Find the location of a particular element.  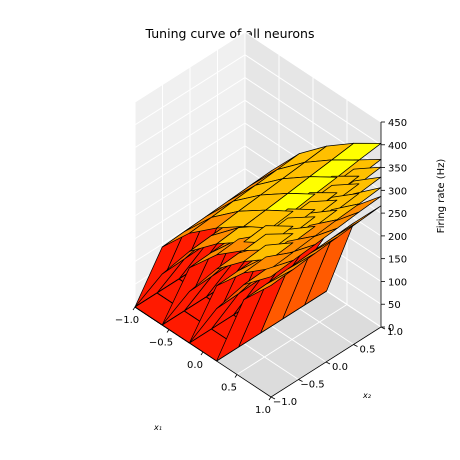

y-tick-label: 0.5 is located at coordinates (368, 350).